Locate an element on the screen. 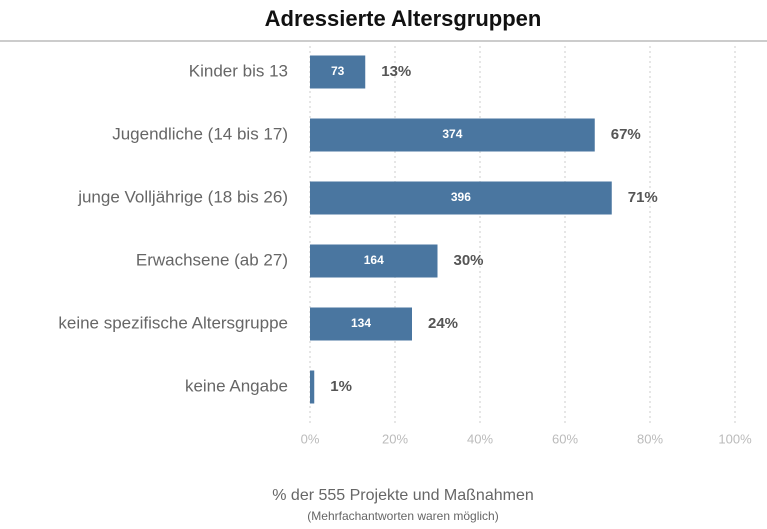 The image size is (767, 529). value-label: 30% is located at coordinates (469, 260).